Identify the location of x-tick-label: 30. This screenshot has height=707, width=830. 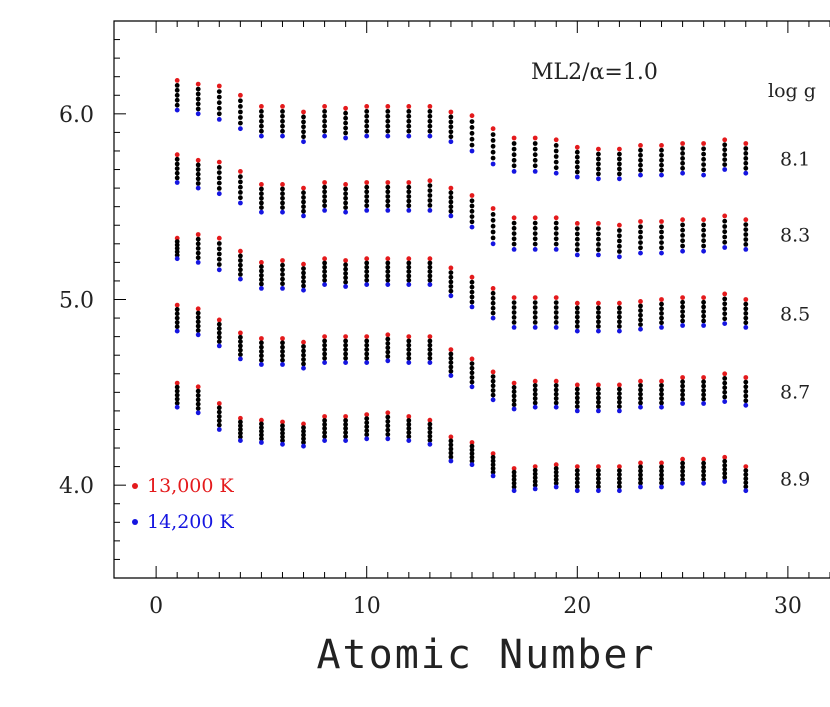
(788, 606).